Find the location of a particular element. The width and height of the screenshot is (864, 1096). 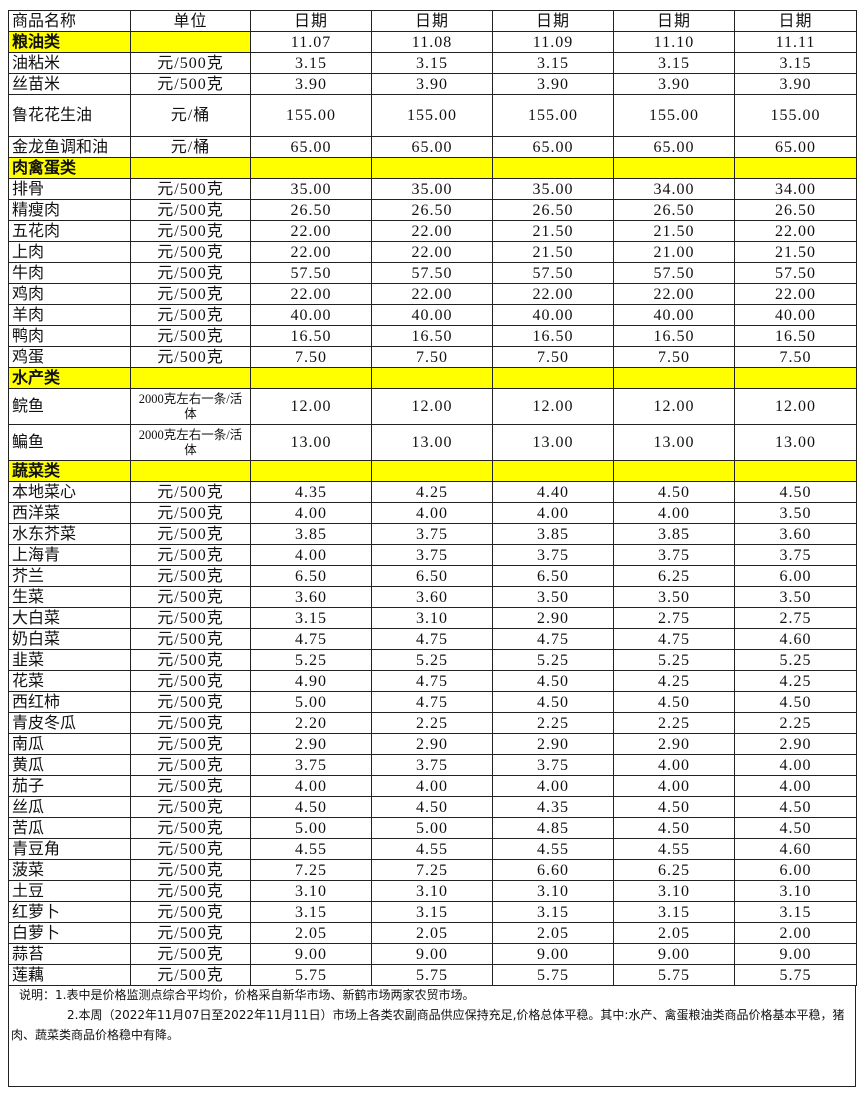

category-date: 11.11 is located at coordinates (795, 42).